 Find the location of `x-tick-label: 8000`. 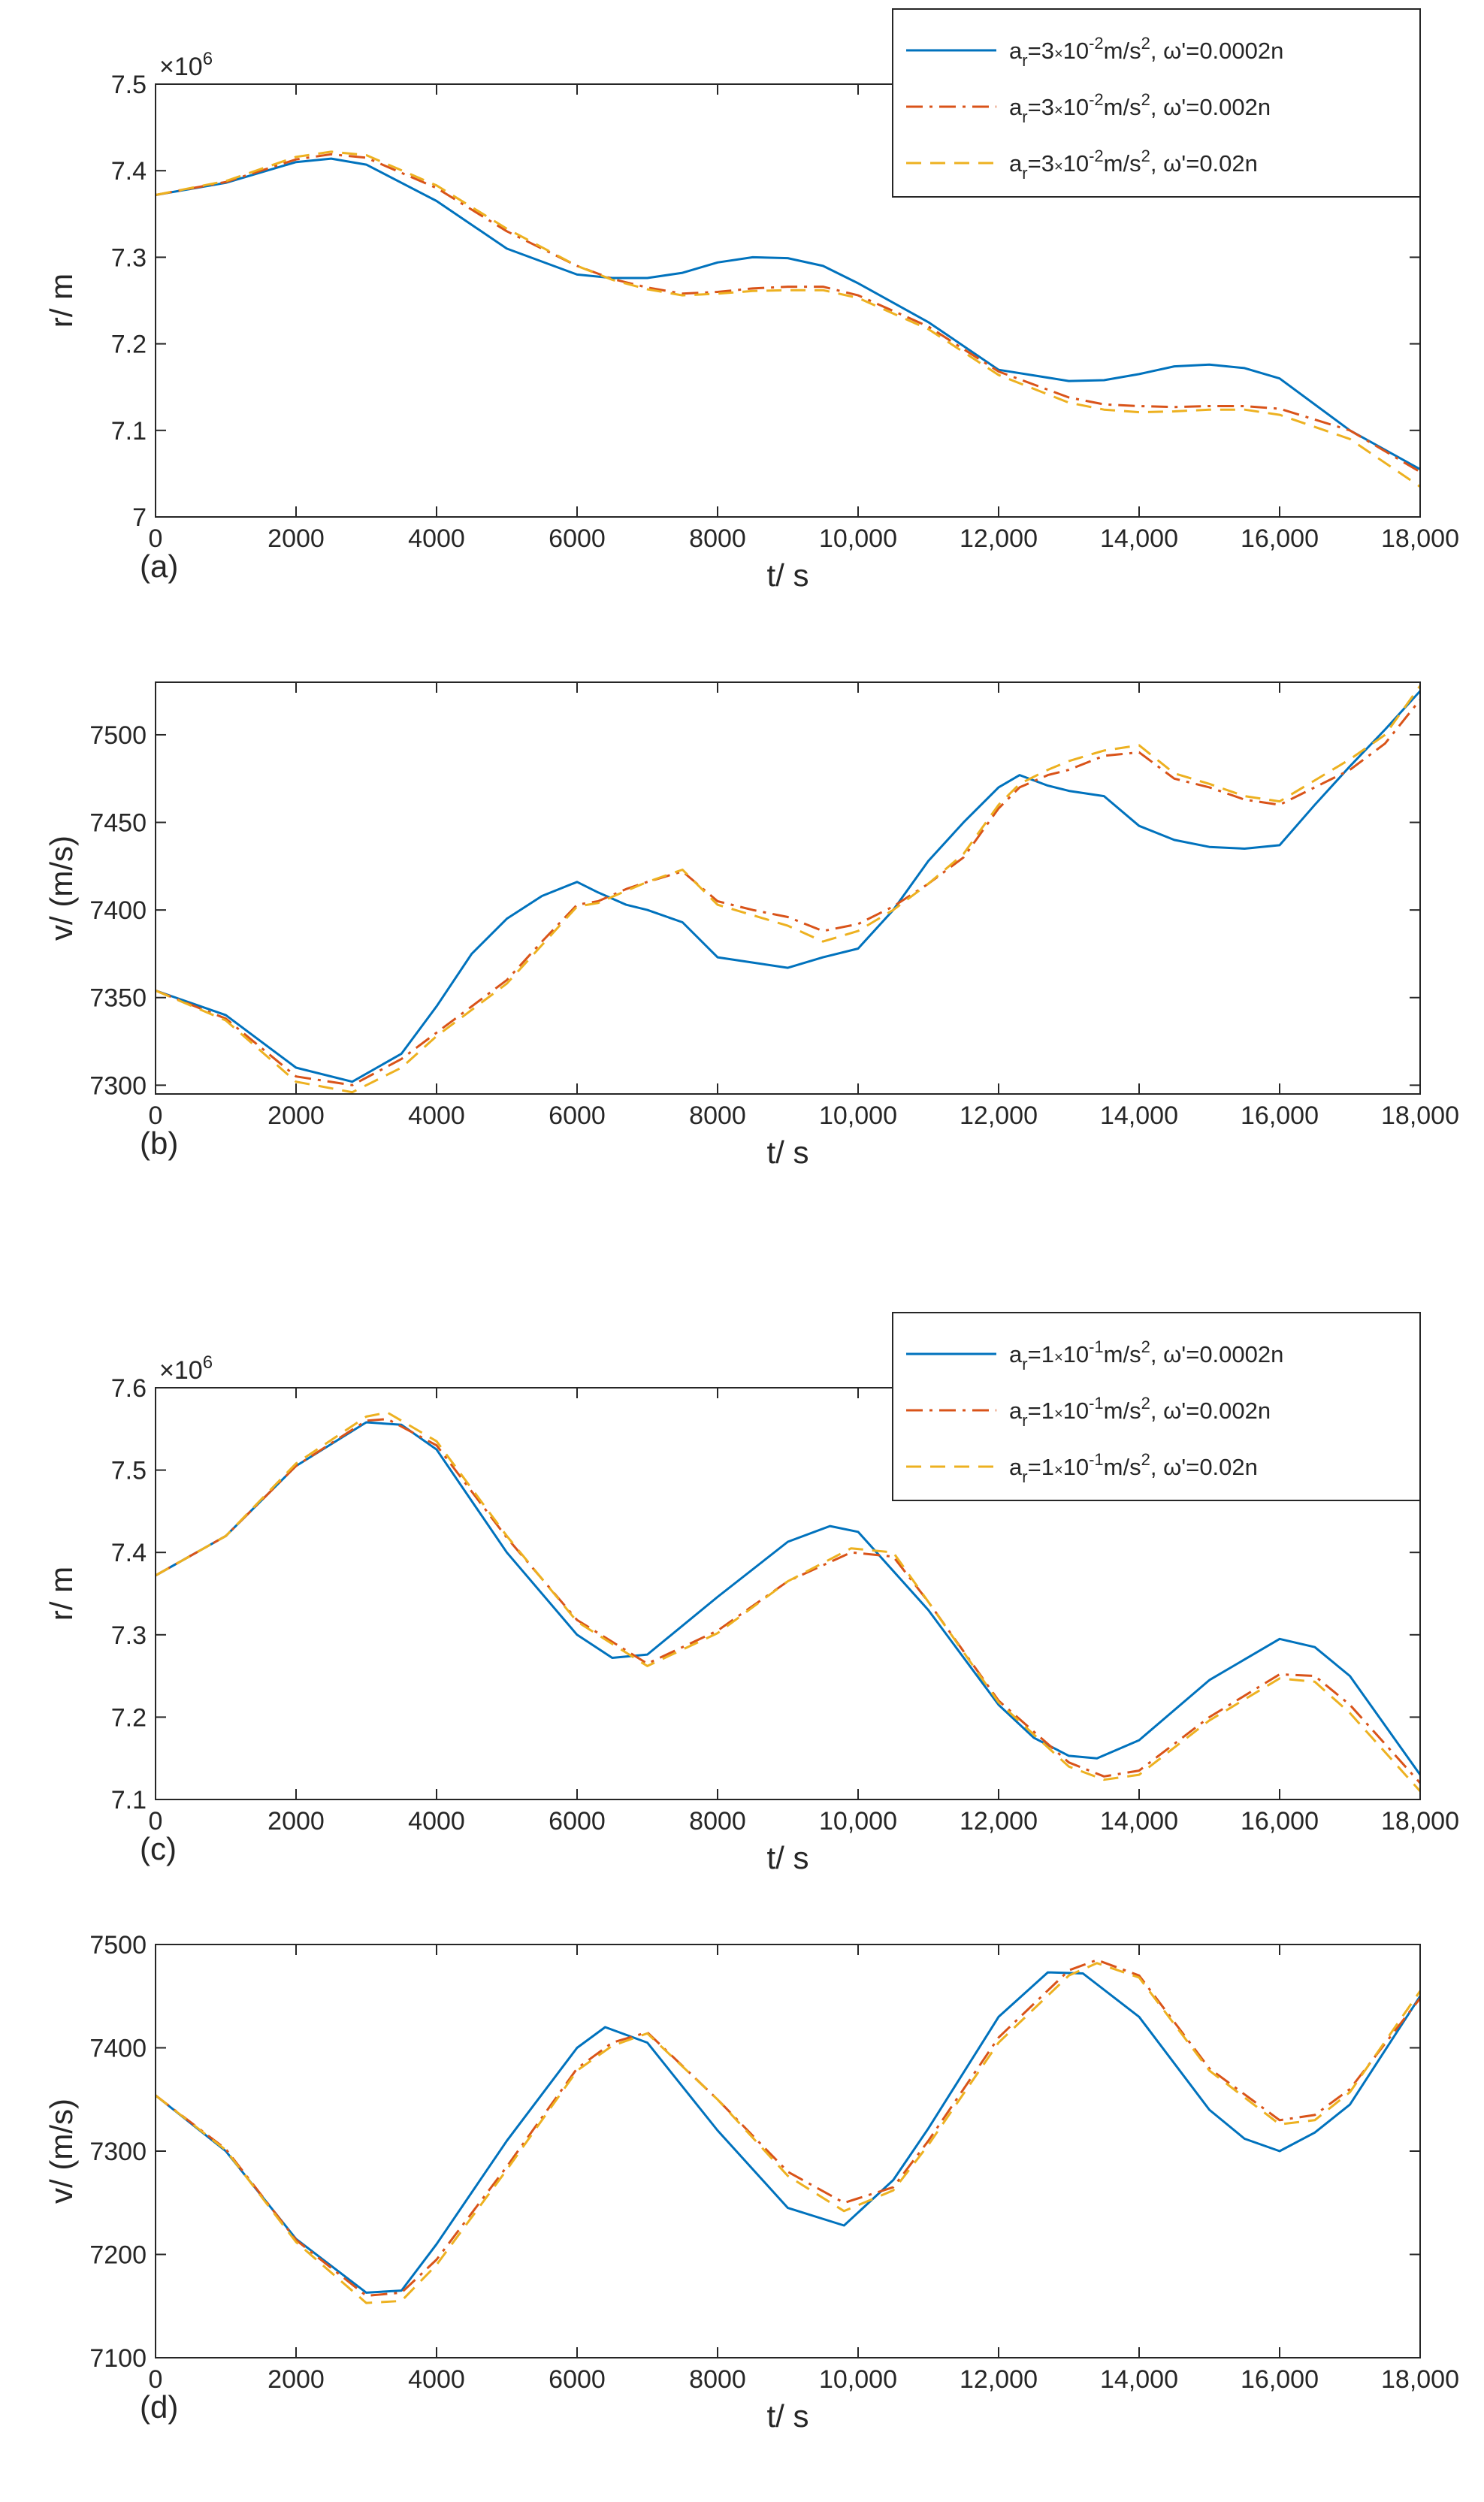

x-tick-label: 8000 is located at coordinates (717, 1821).